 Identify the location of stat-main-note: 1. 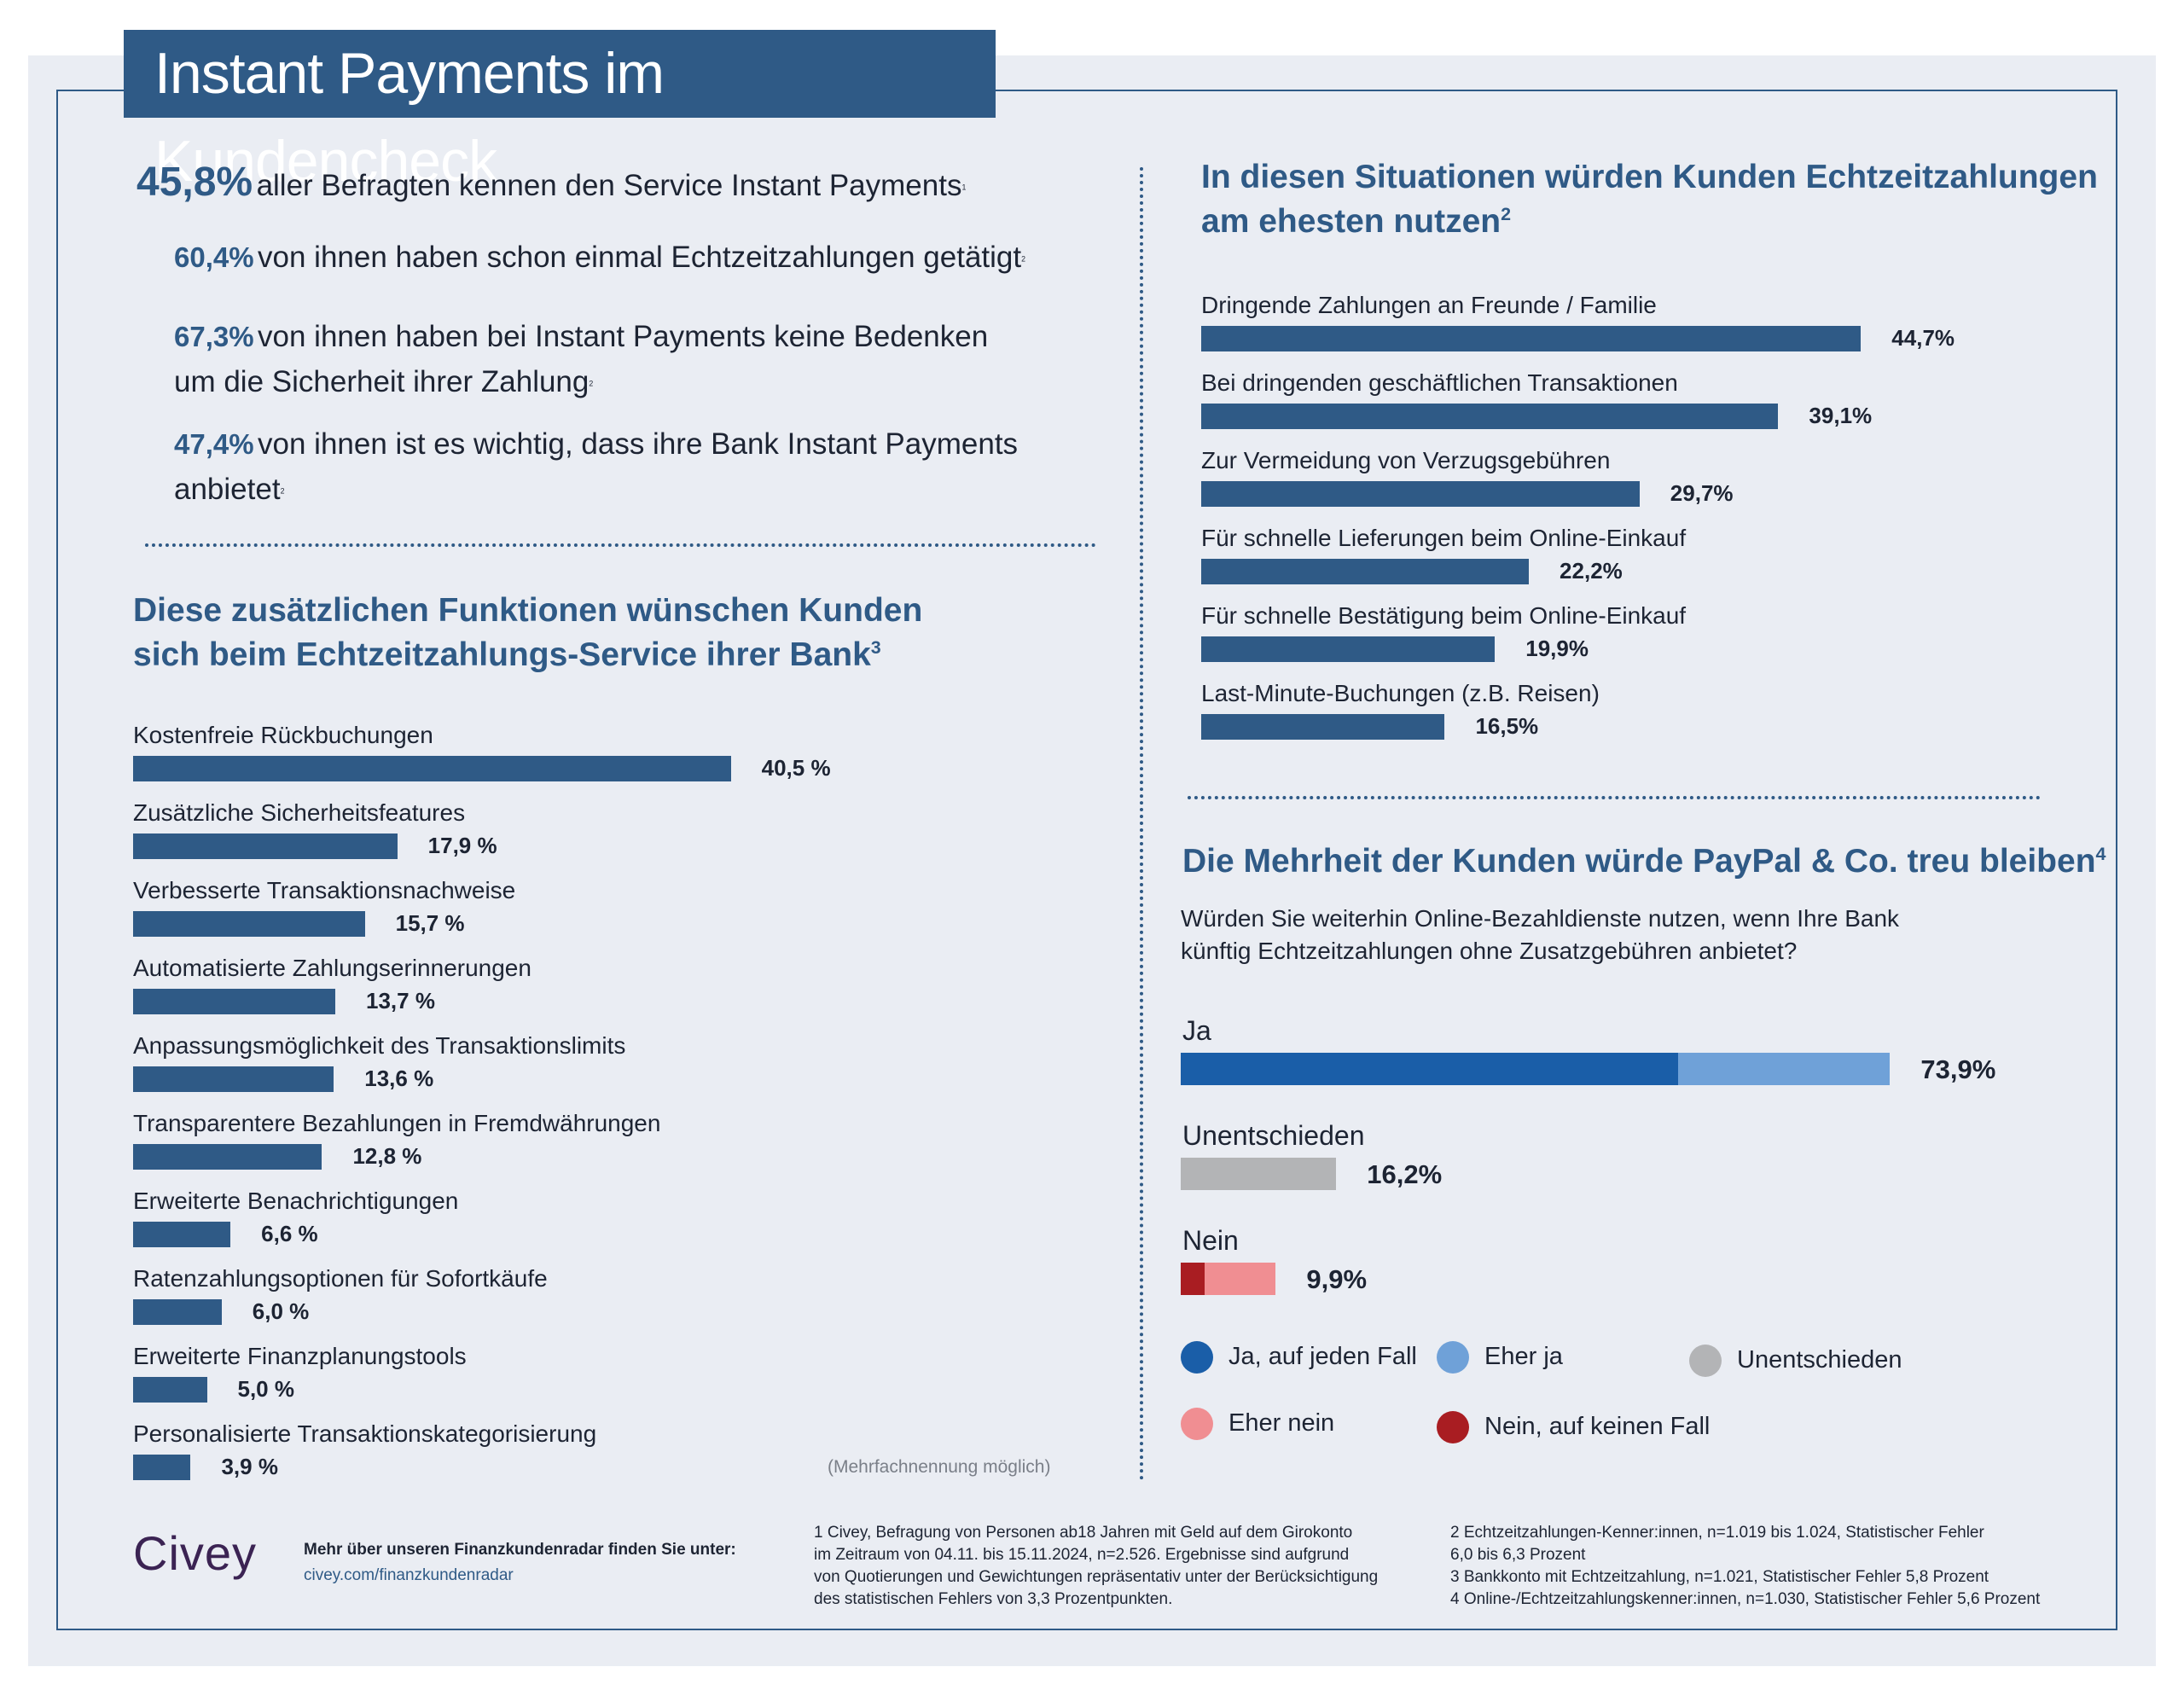
(964, 188).